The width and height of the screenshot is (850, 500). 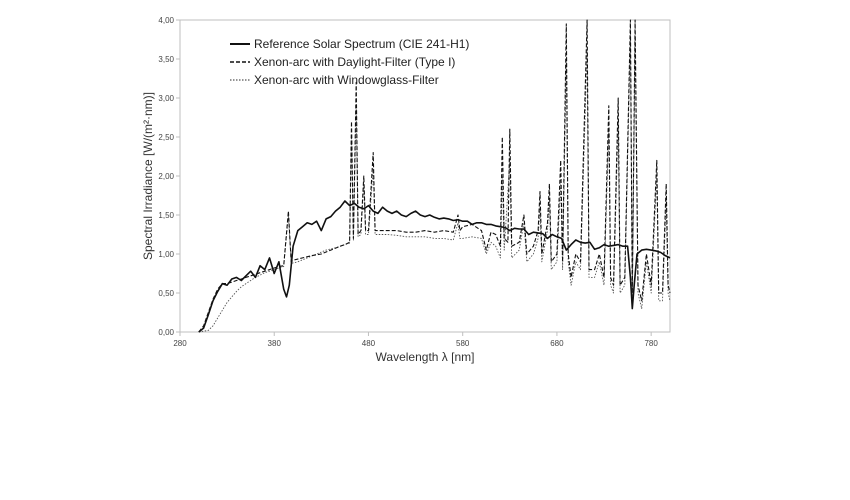 I want to click on x-tick-label: 280, so click(x=180, y=343).